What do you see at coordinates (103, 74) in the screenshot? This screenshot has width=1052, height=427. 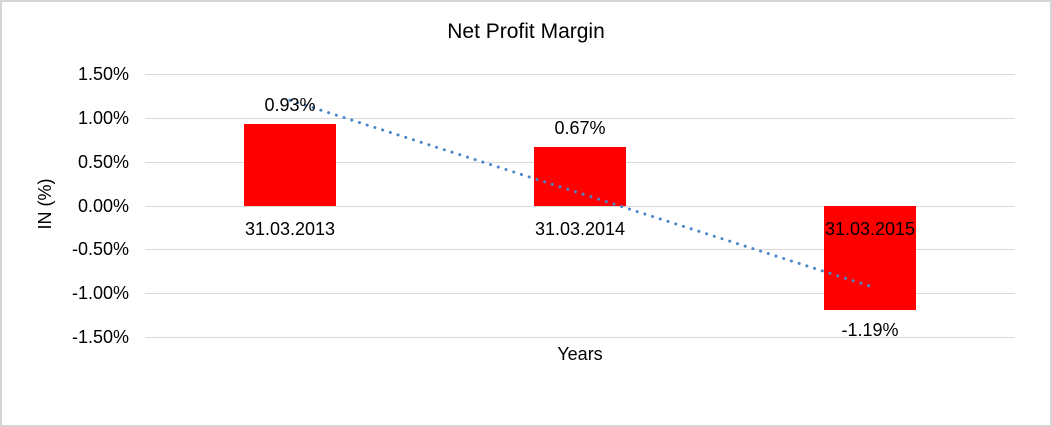 I see `y-tick-label: 1.50%` at bounding box center [103, 74].